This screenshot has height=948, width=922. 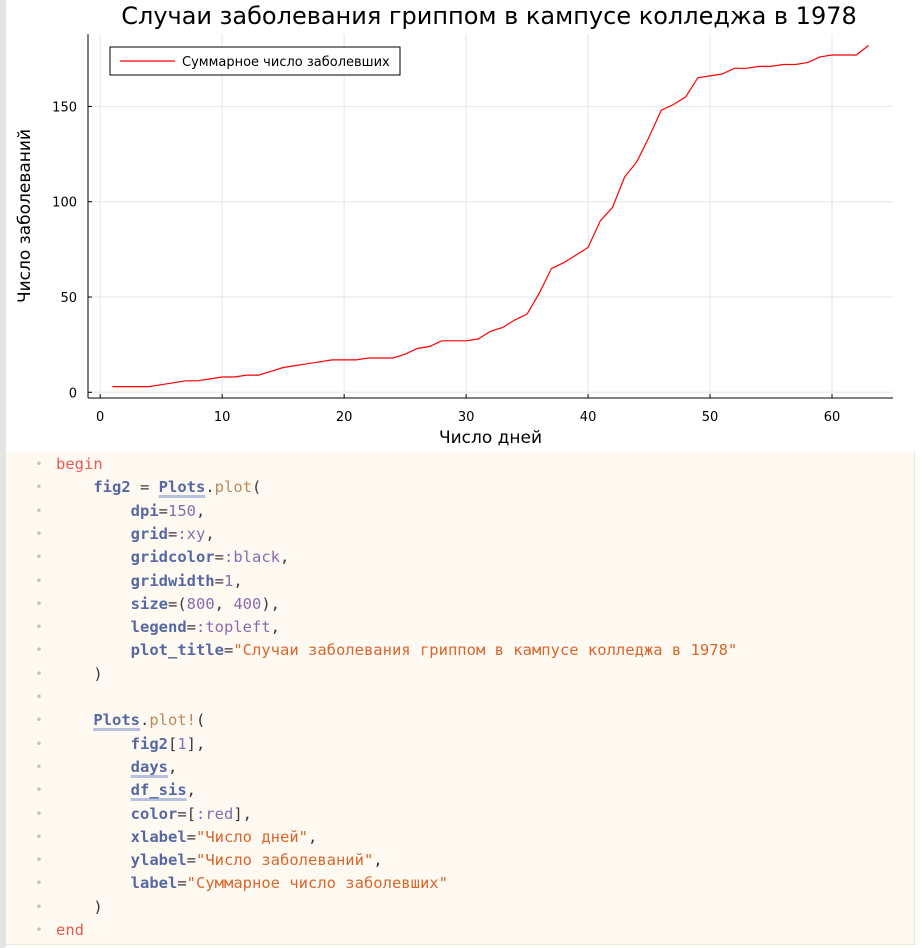 I want to click on code-token: plot_title, so click(x=177, y=650).